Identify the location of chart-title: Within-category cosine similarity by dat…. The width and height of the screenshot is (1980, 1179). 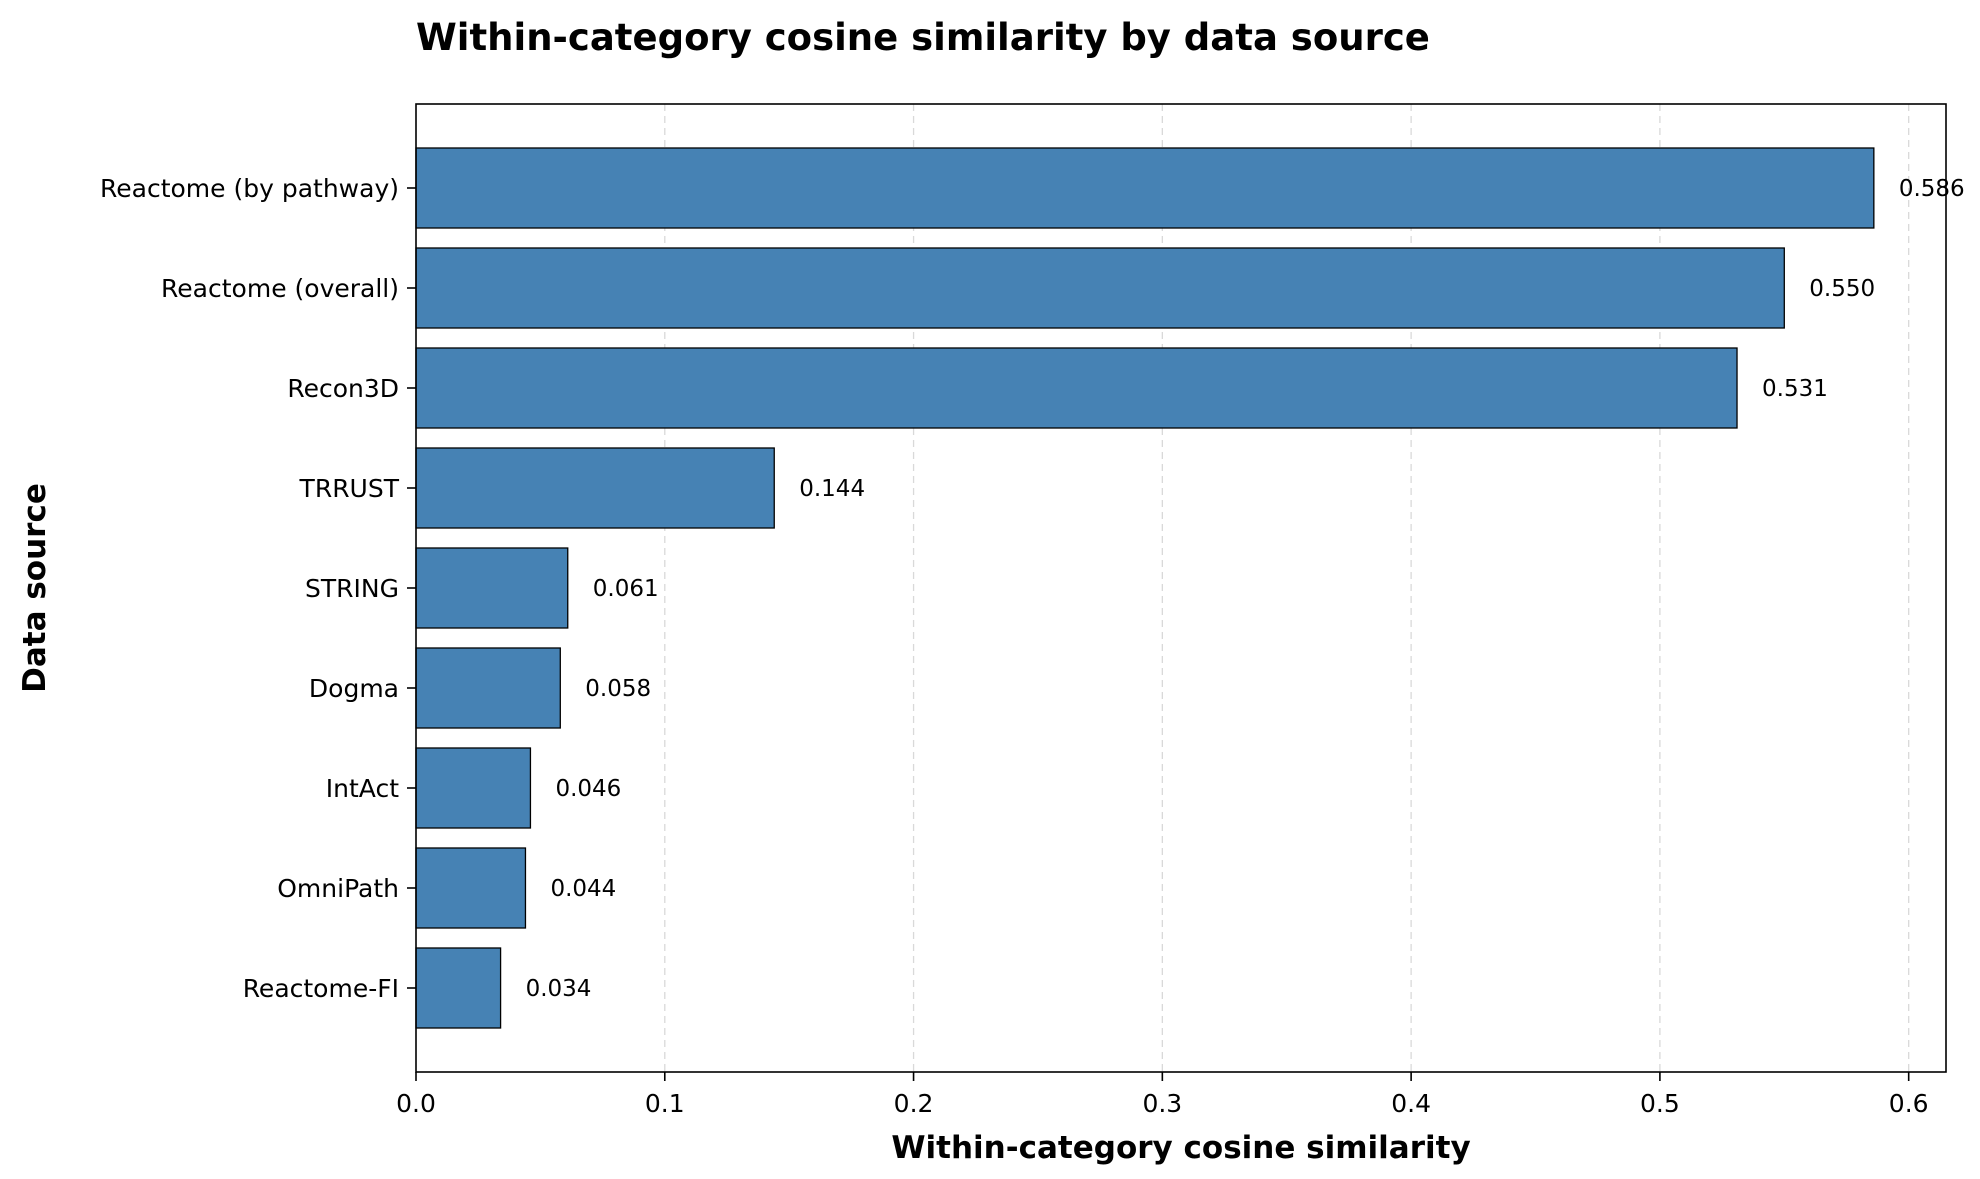
(923, 37).